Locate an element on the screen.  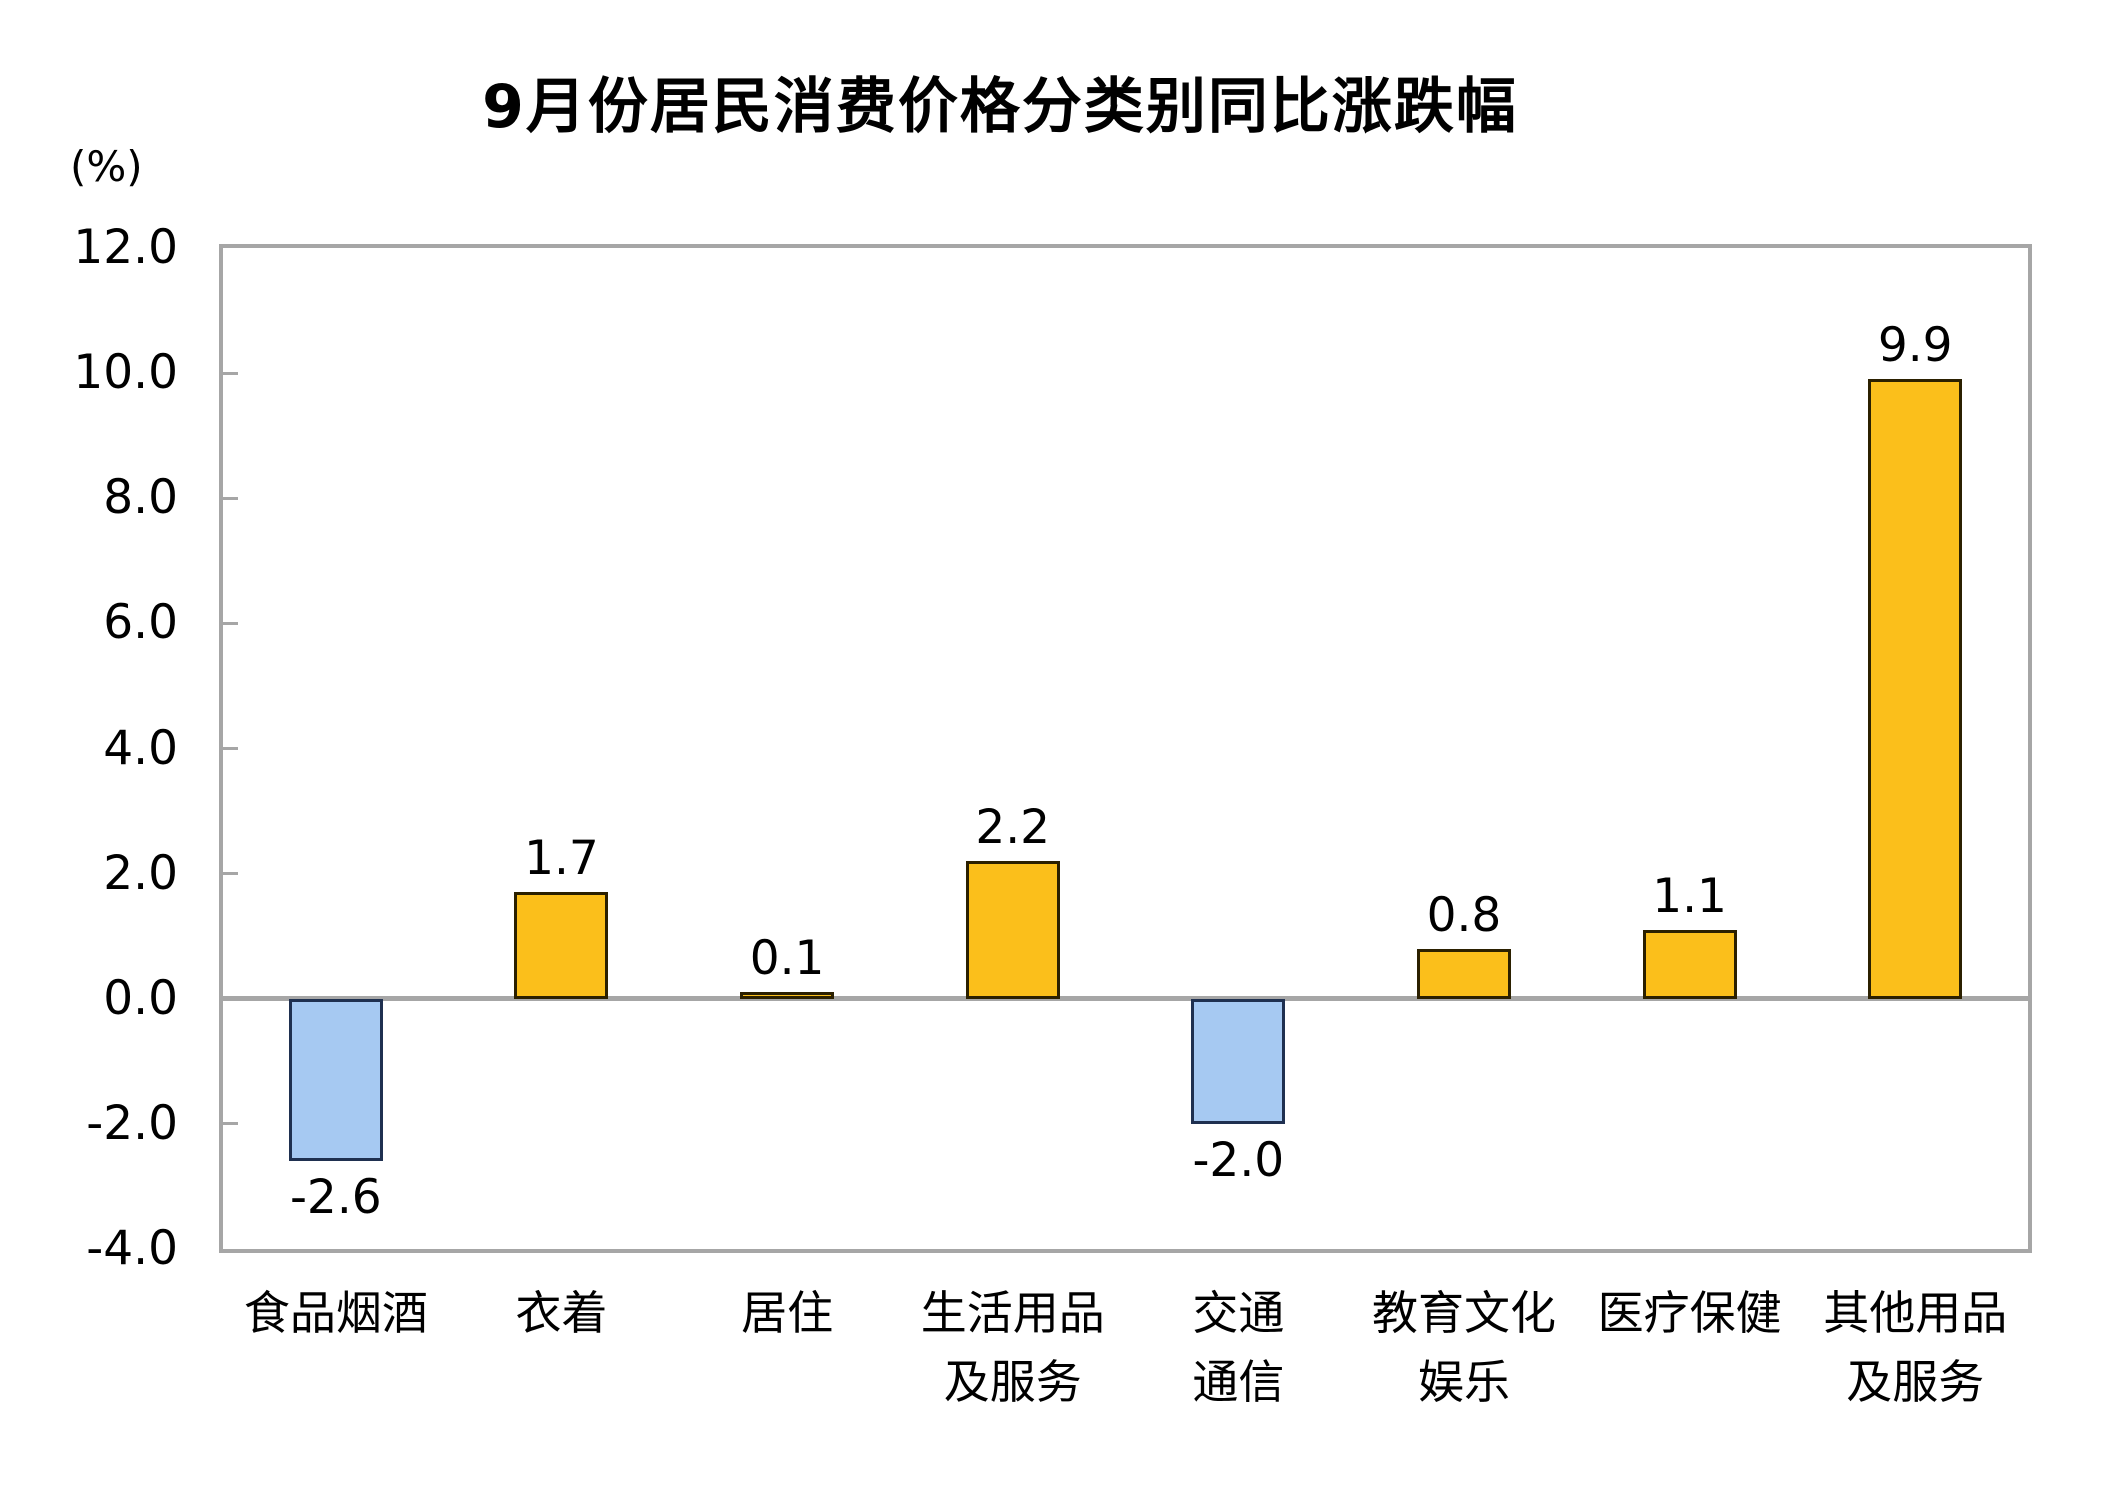
bar-value-label: 2.2 is located at coordinates (1013, 828).